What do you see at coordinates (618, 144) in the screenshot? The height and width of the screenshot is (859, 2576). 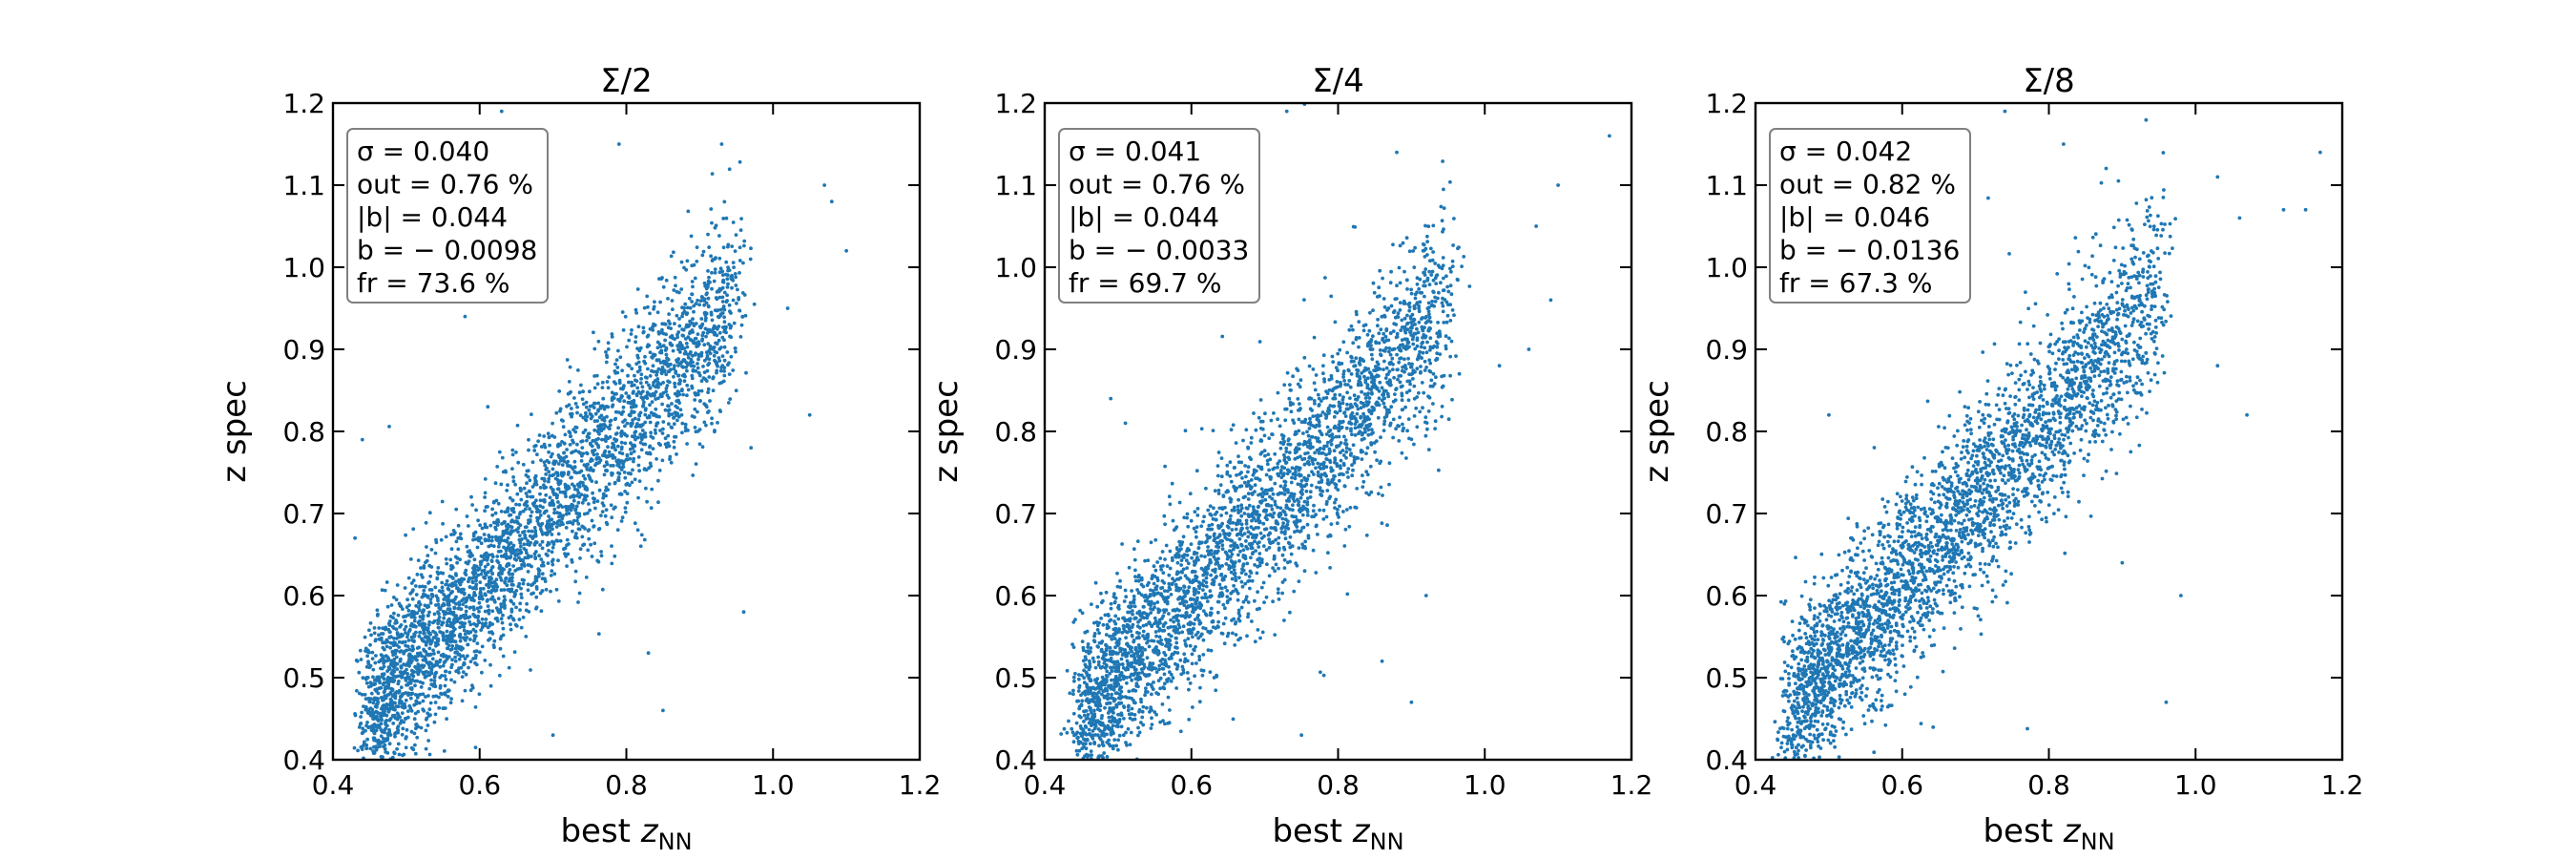 I see `outlier-point` at bounding box center [618, 144].